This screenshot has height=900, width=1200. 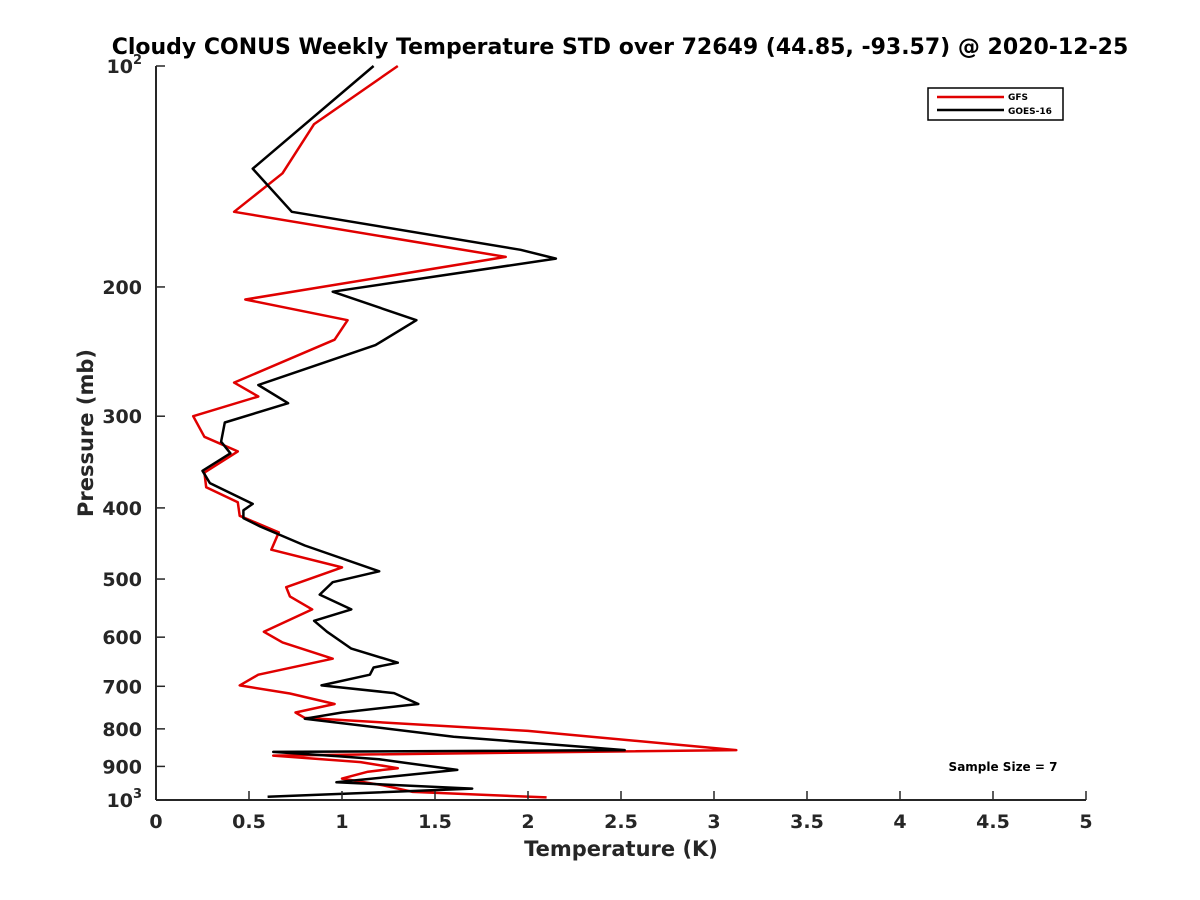 What do you see at coordinates (133, 432) in the screenshot?
I see `y-ticks: 10² 200 300 400 500 600 700 800 900 10³` at bounding box center [133, 432].